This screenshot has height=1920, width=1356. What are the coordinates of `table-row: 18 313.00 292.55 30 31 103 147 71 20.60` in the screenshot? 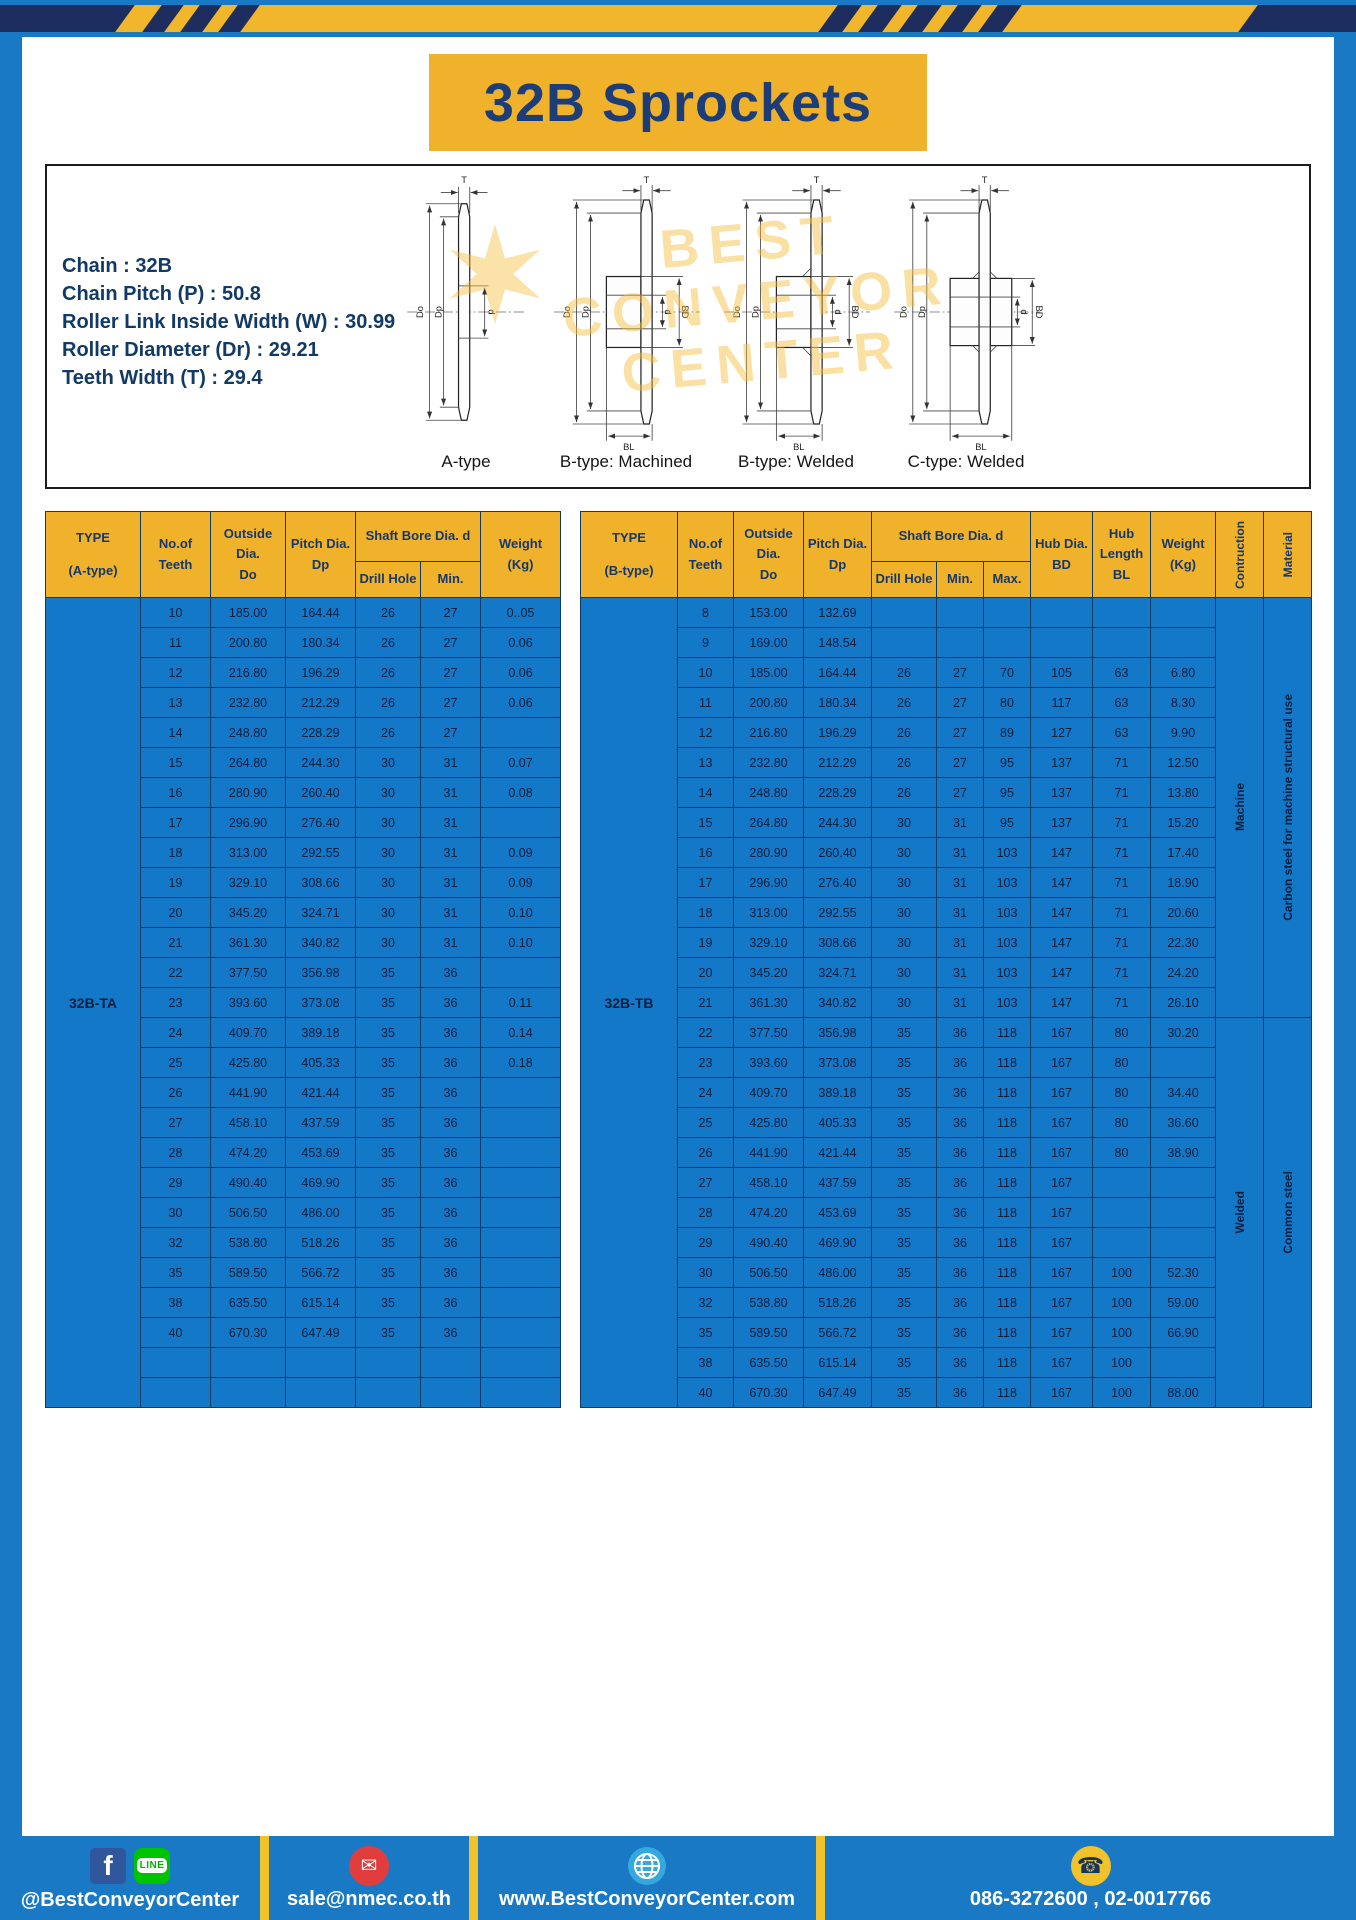 It's located at (946, 912).